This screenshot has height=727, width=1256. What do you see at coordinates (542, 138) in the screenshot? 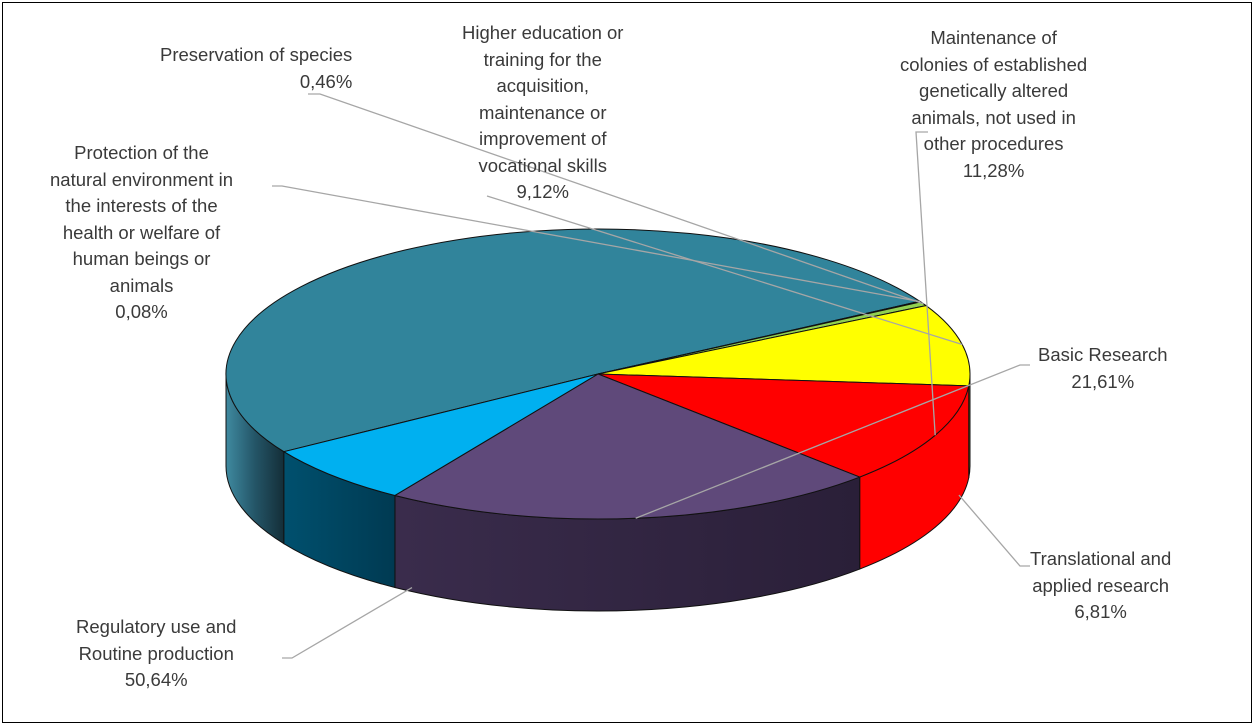
I see `slice-label-text: improvement of` at bounding box center [542, 138].